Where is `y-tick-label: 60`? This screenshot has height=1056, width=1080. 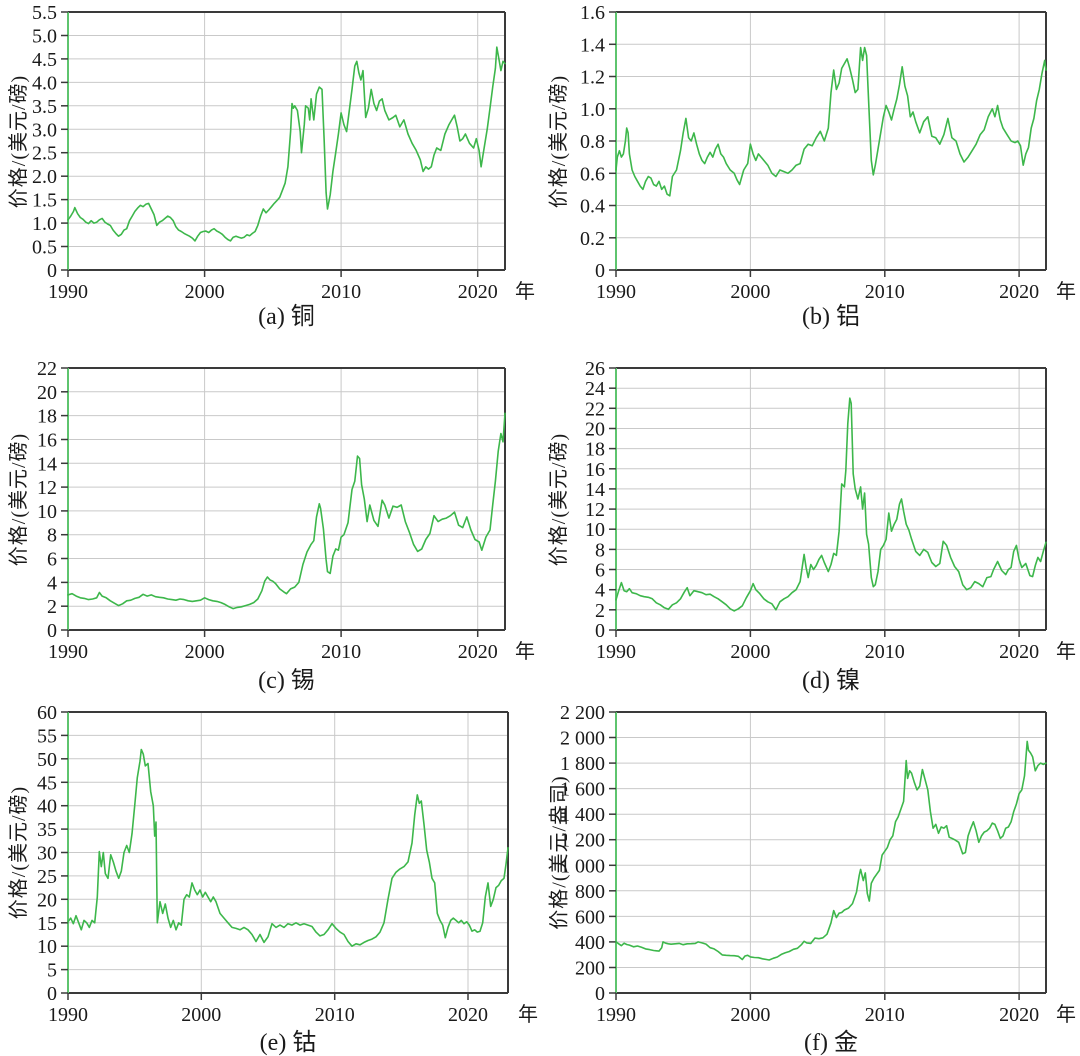 y-tick-label: 60 is located at coordinates (47, 713).